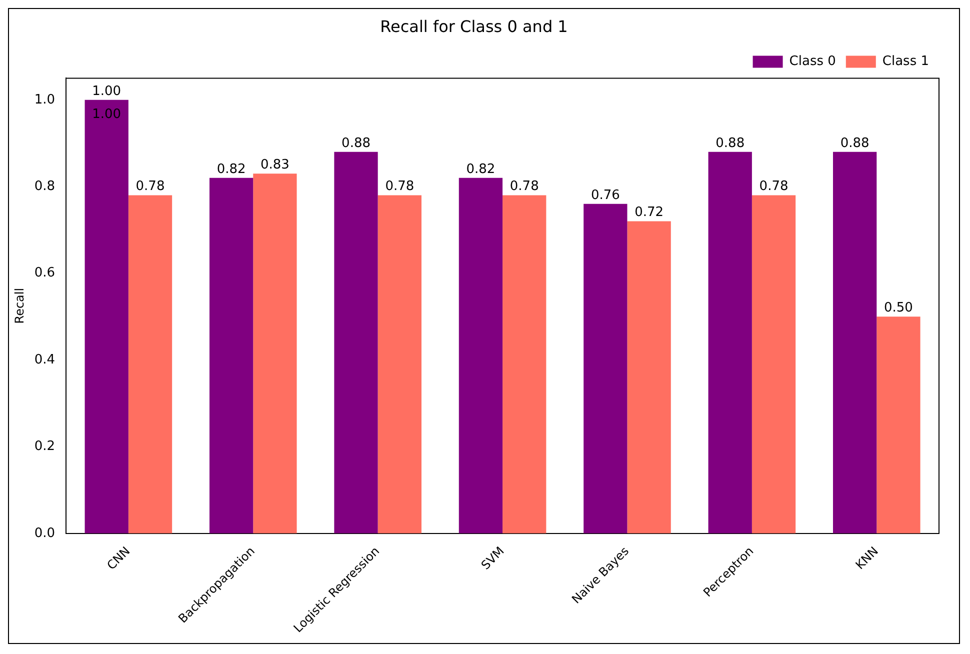 The height and width of the screenshot is (654, 970). What do you see at coordinates (45, 446) in the screenshot?
I see `y-tick-label: 0.2` at bounding box center [45, 446].